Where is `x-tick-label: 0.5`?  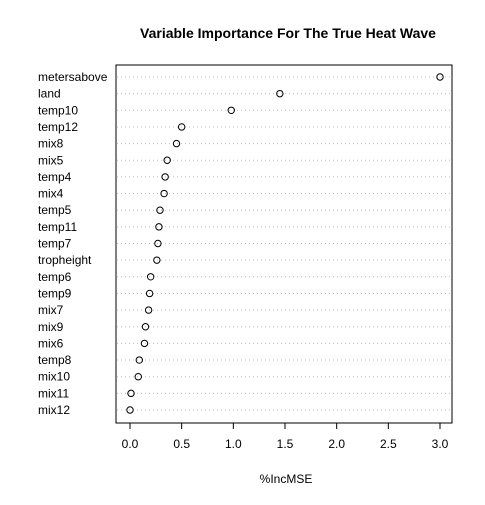
x-tick-label: 0.5 is located at coordinates (181, 444).